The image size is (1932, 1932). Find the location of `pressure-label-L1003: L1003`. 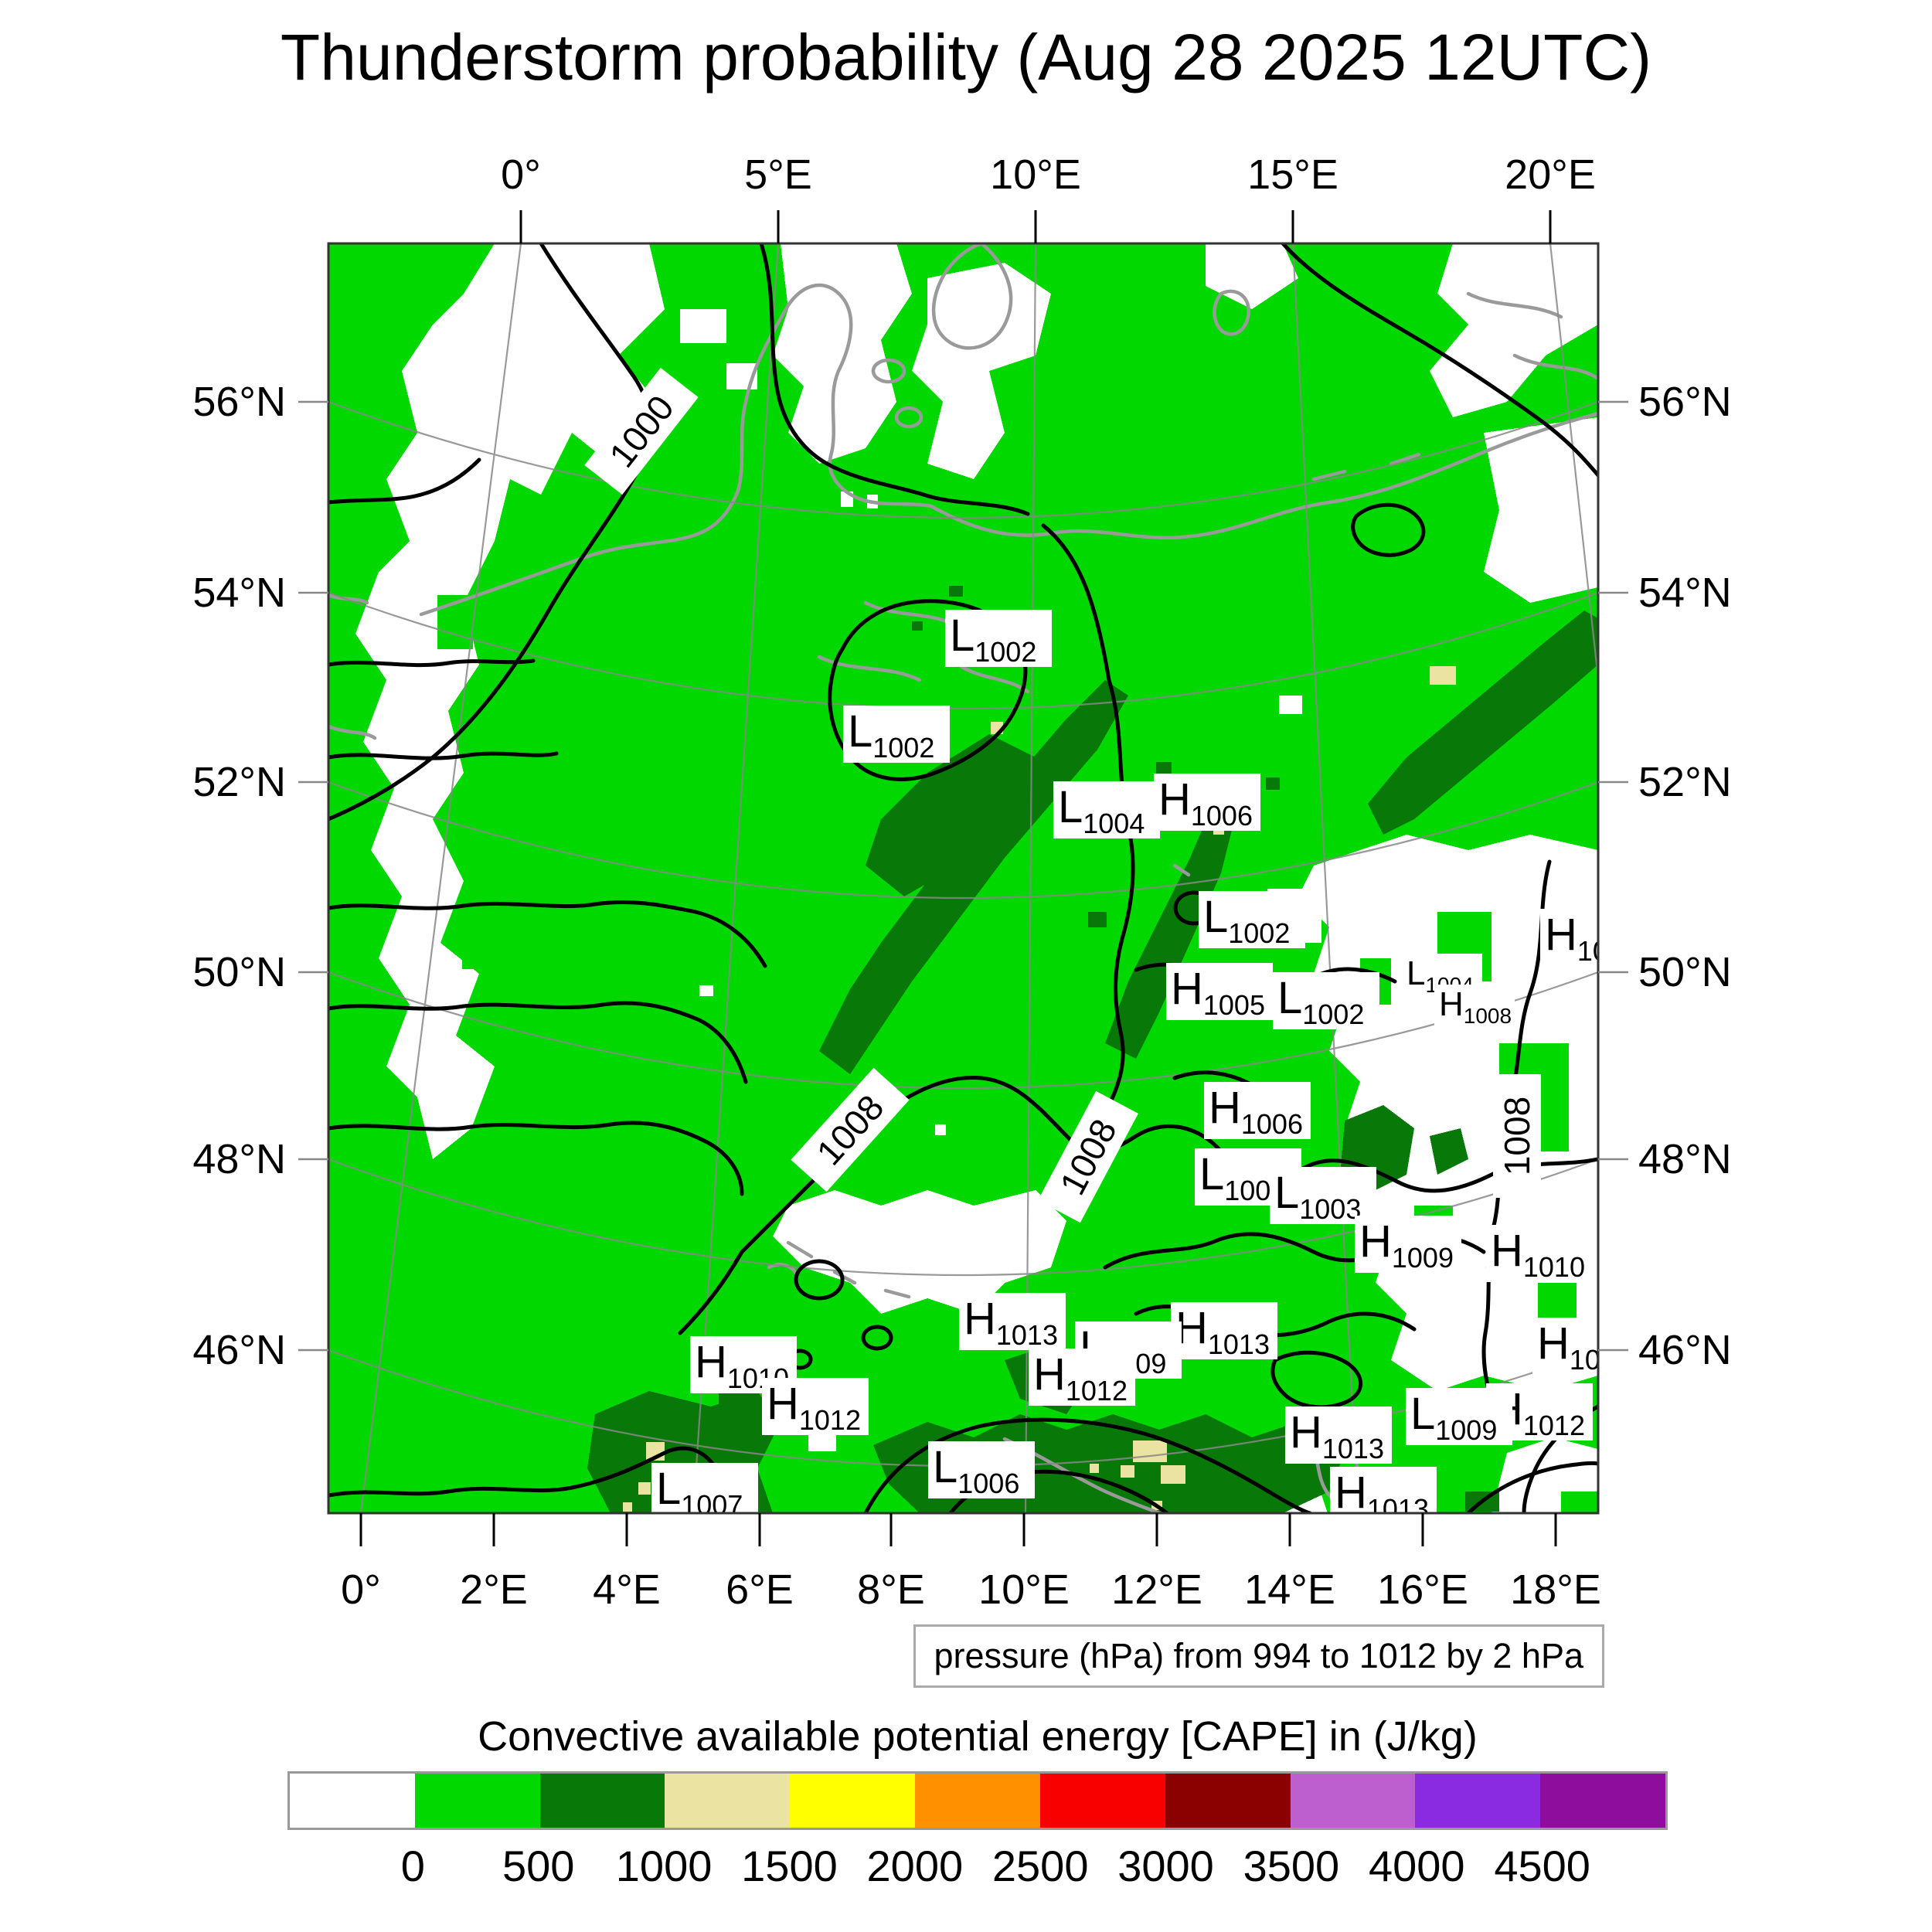

pressure-label-L1003: L1003 is located at coordinates (1323, 1196).